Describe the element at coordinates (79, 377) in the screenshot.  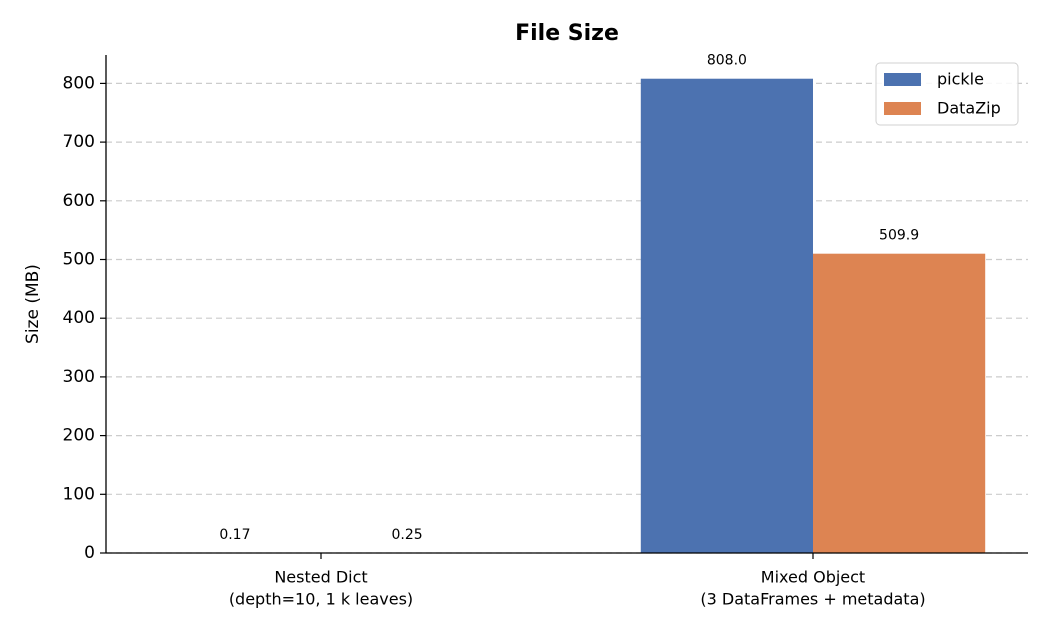
I see `y-tick-label: 300` at that location.